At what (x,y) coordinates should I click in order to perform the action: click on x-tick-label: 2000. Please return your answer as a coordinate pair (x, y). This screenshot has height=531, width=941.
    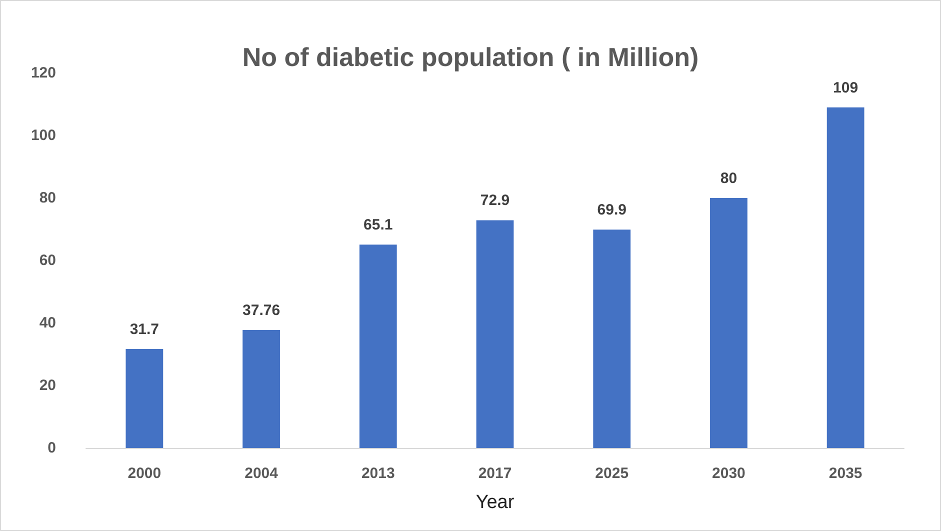
    Looking at the image, I should click on (145, 473).